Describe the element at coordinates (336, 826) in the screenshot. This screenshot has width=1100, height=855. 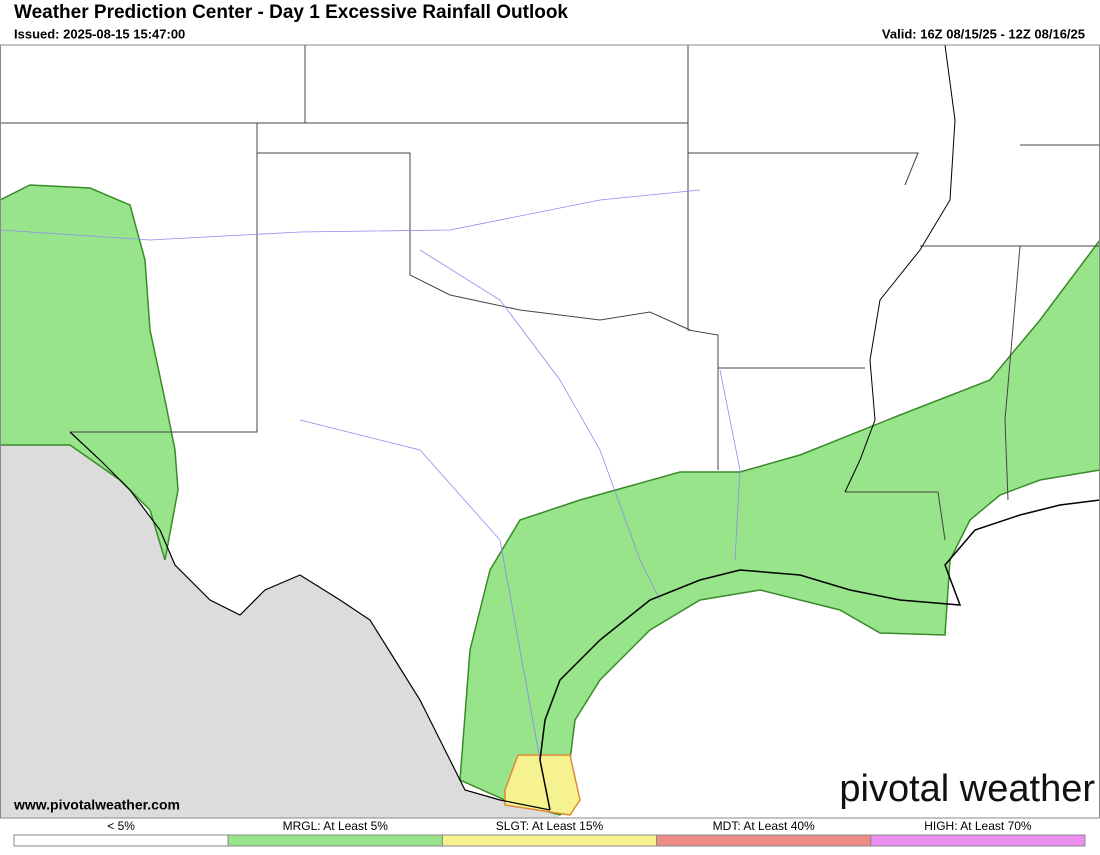
I see `legend-label: MRGL: At Least 5%` at that location.